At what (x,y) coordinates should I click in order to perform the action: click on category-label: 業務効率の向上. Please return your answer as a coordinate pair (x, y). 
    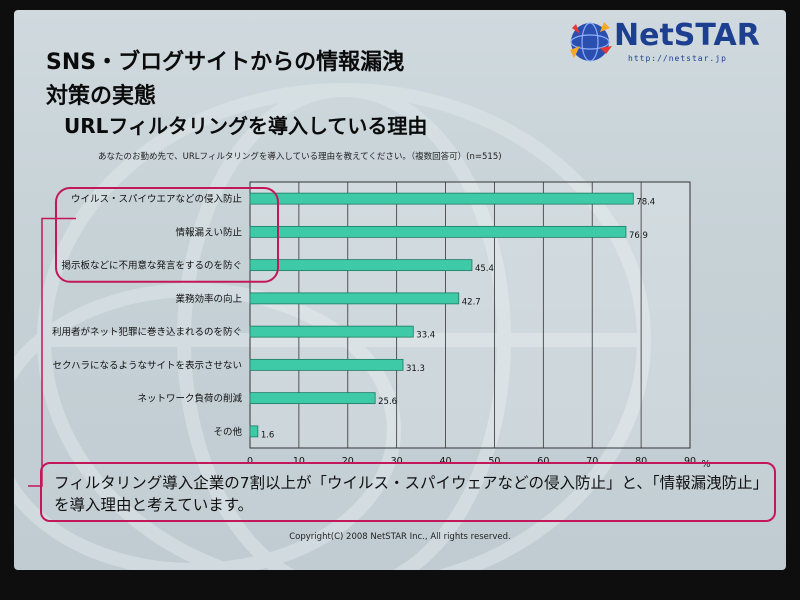
    Looking at the image, I should click on (208, 299).